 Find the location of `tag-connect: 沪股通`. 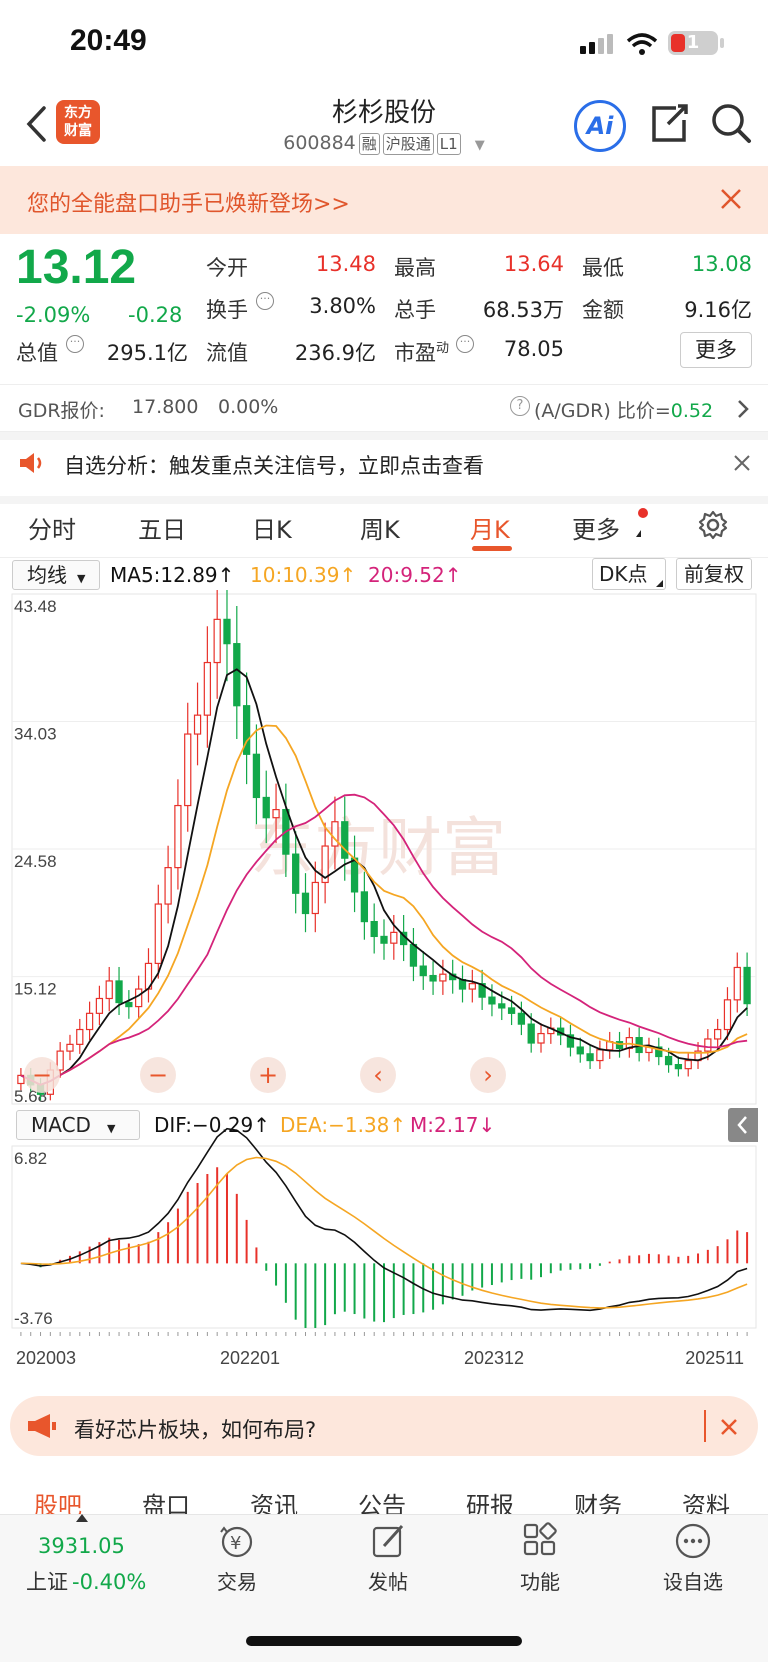

tag-connect: 沪股通 is located at coordinates (408, 144).